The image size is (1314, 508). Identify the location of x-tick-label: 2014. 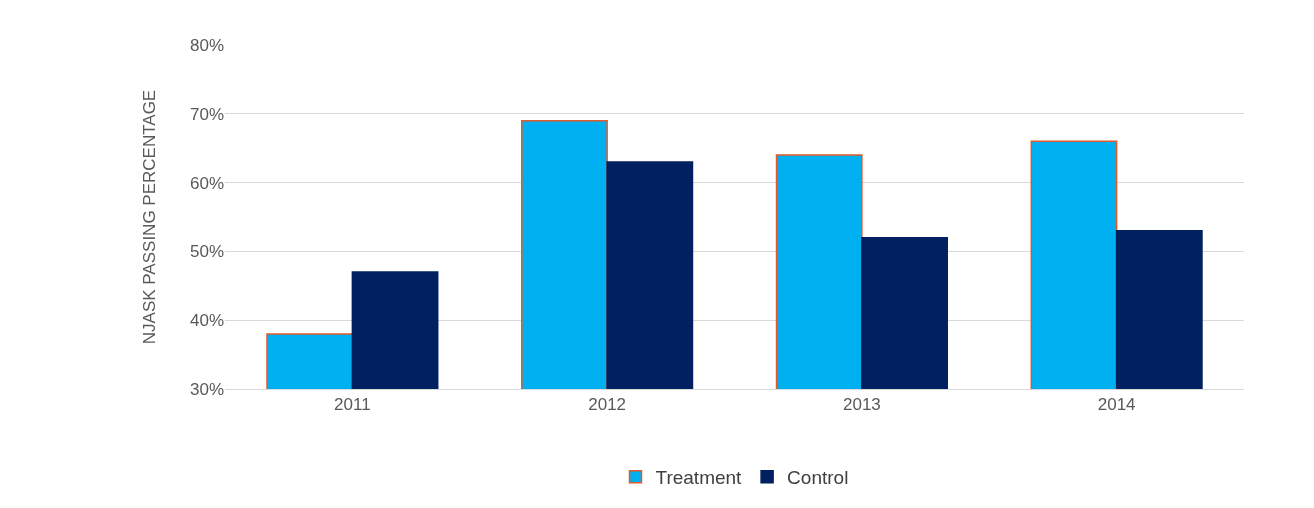
(1116, 405).